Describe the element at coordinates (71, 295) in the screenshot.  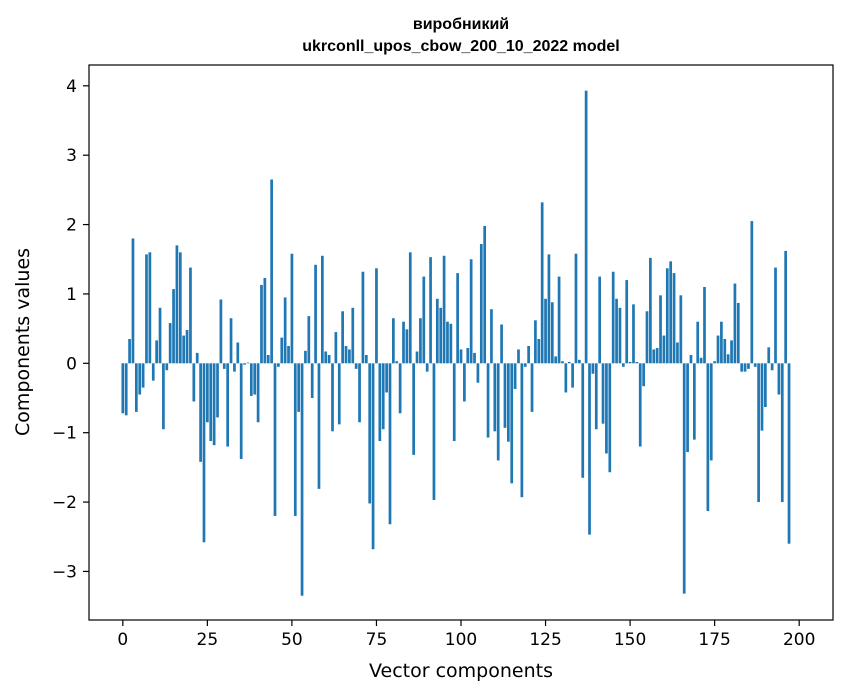
I see `y-tick-label-1: 1` at that location.